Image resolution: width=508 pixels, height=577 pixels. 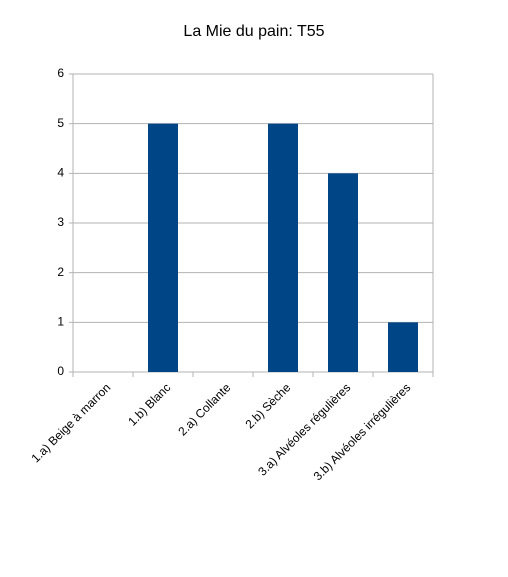 What do you see at coordinates (253, 31) in the screenshot?
I see `chart-title: La Mie du pain: T55` at bounding box center [253, 31].